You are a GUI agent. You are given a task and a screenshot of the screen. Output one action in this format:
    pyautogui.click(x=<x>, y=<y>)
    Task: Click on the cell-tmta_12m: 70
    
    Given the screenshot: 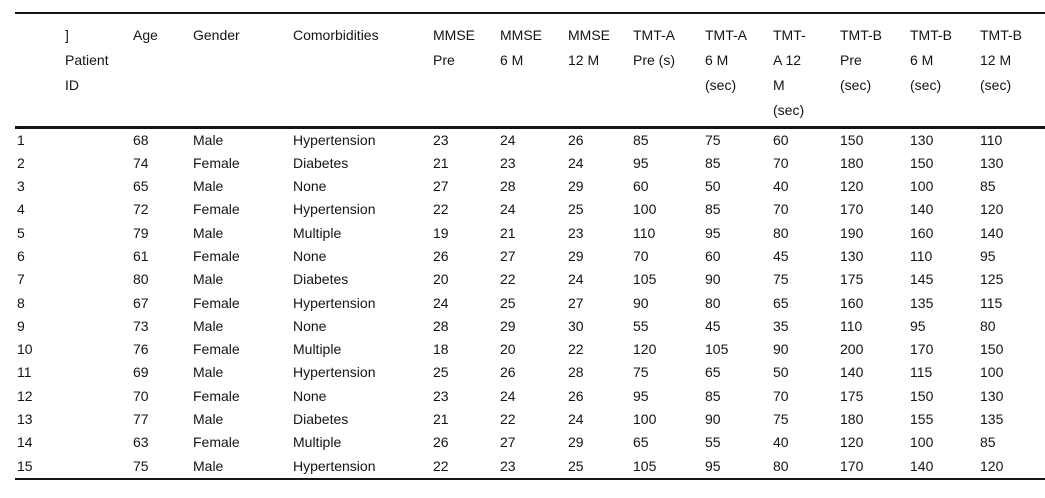 What is the action you would take?
    pyautogui.click(x=781, y=395)
    